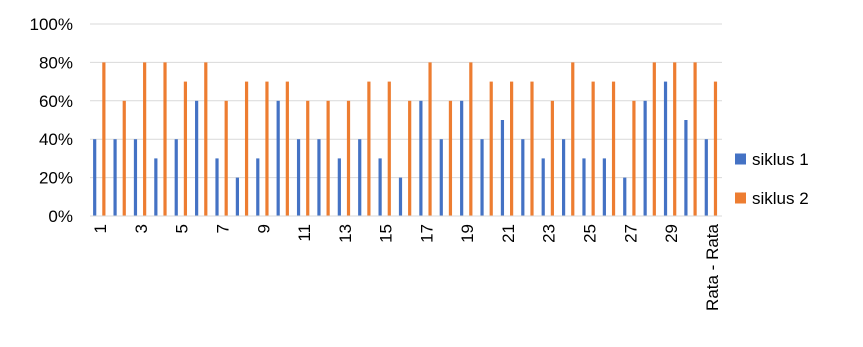 Image resolution: width=863 pixels, height=347 pixels. Describe the element at coordinates (426, 233) in the screenshot. I see `x-tick-label: 17` at that location.